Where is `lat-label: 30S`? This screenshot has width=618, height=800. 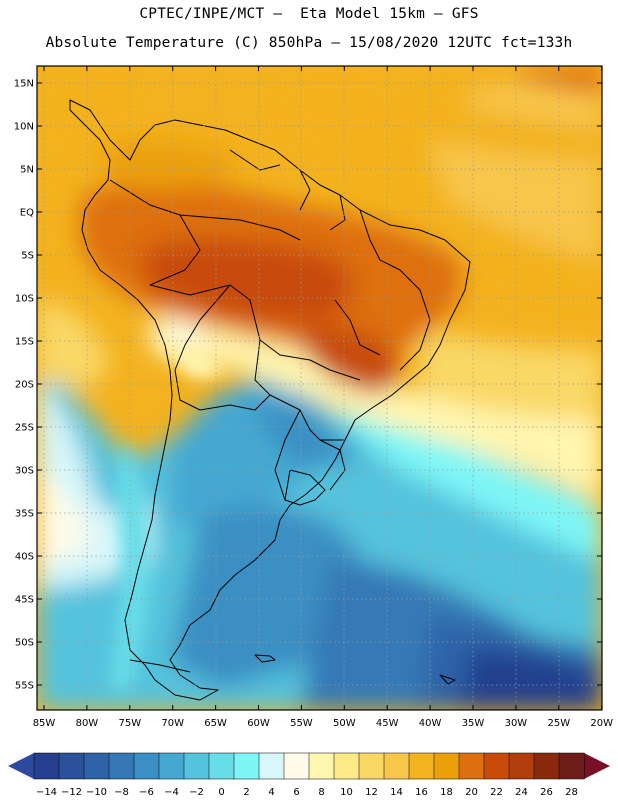
lat-label: 30S is located at coordinates (24, 471).